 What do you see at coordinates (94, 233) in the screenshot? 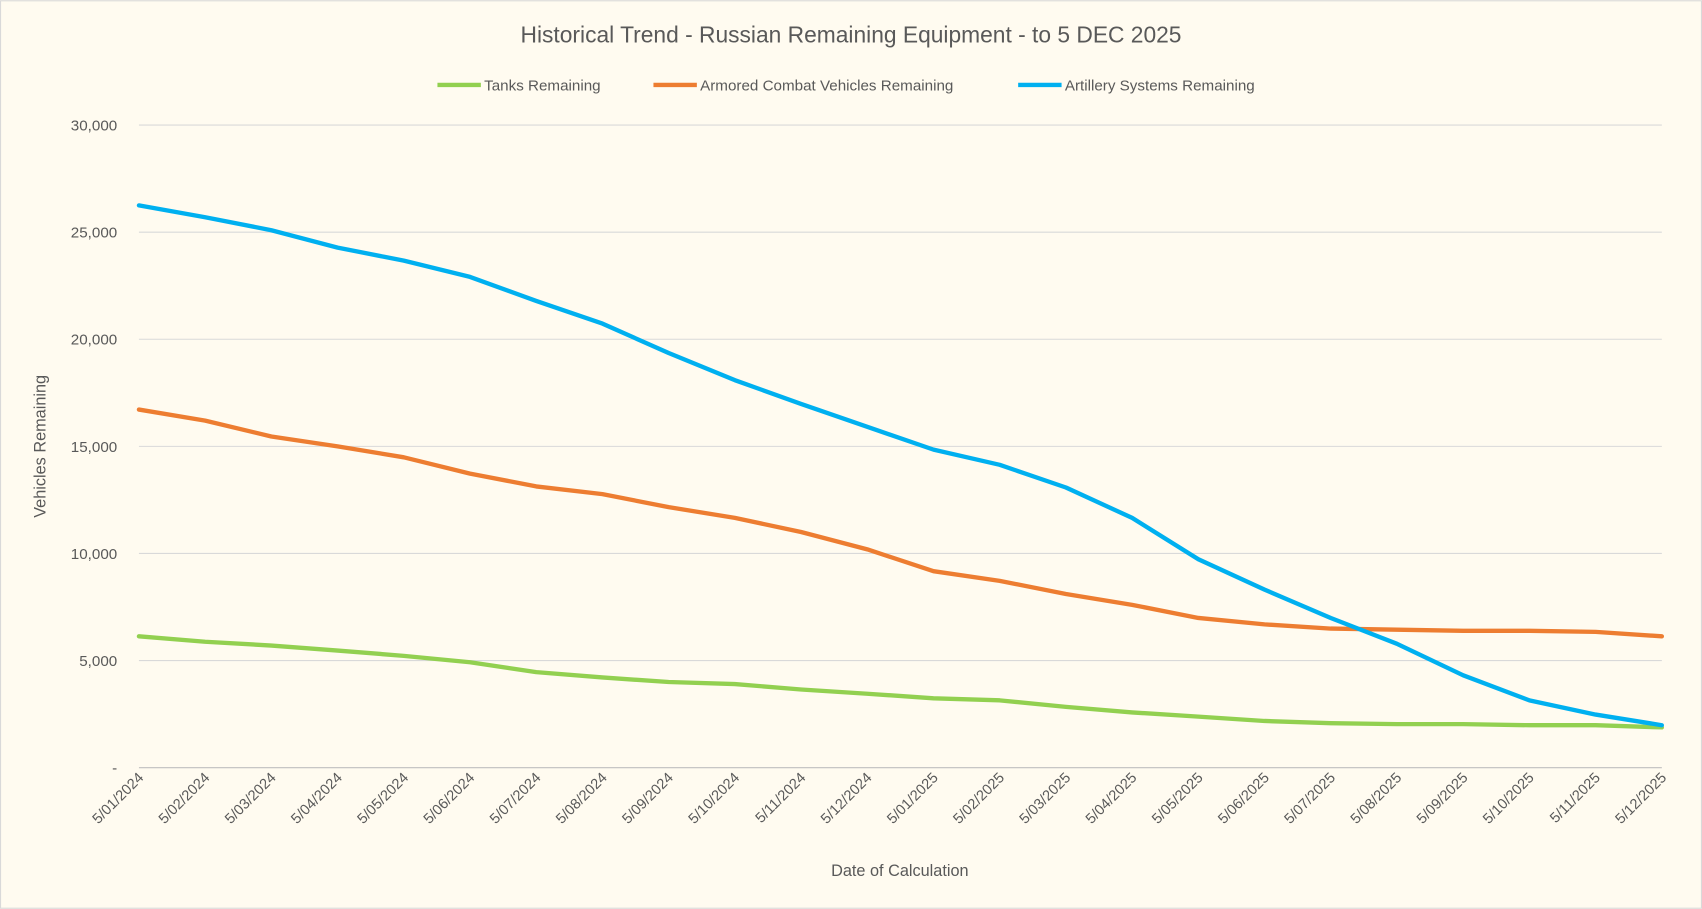
I see `y-tick-label: 25,000` at bounding box center [94, 233].